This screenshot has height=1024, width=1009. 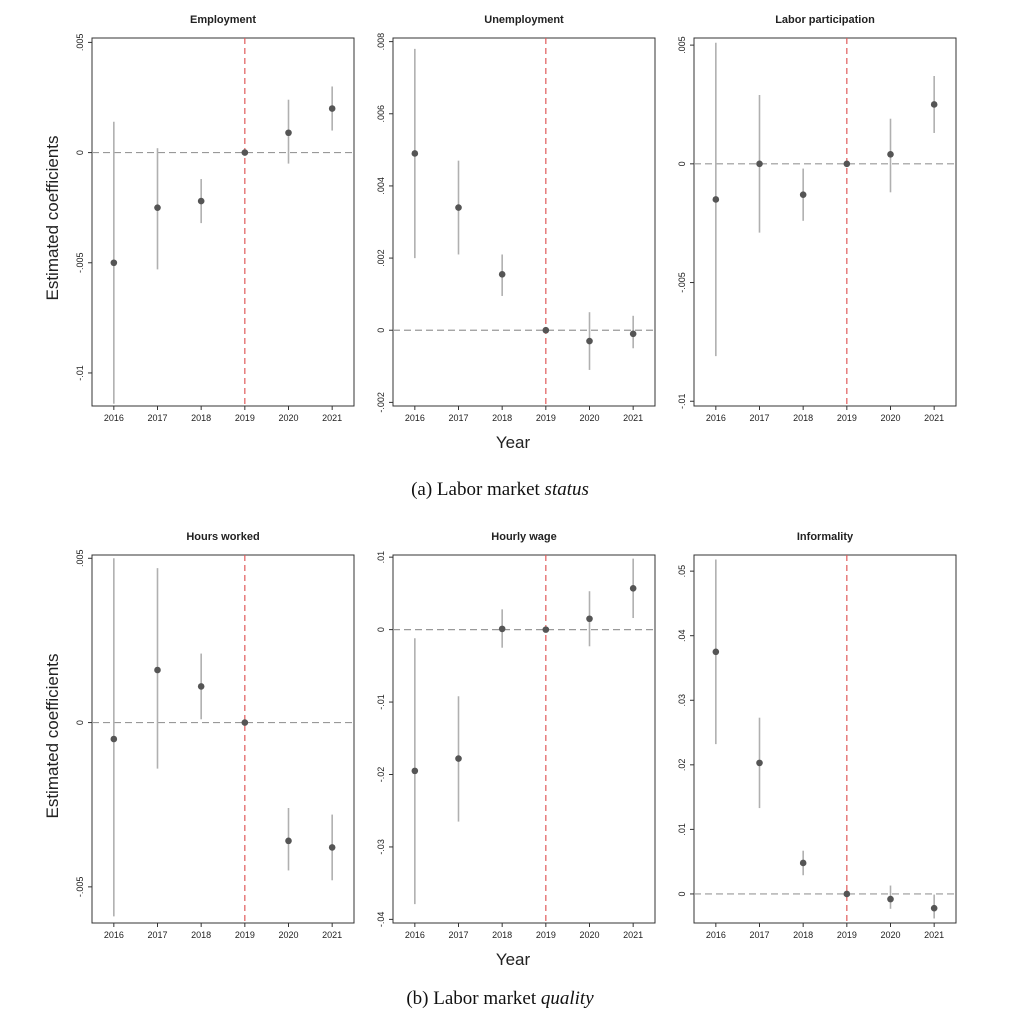 What do you see at coordinates (381, 42) in the screenshot?
I see `y-tick-label: .008` at bounding box center [381, 42].